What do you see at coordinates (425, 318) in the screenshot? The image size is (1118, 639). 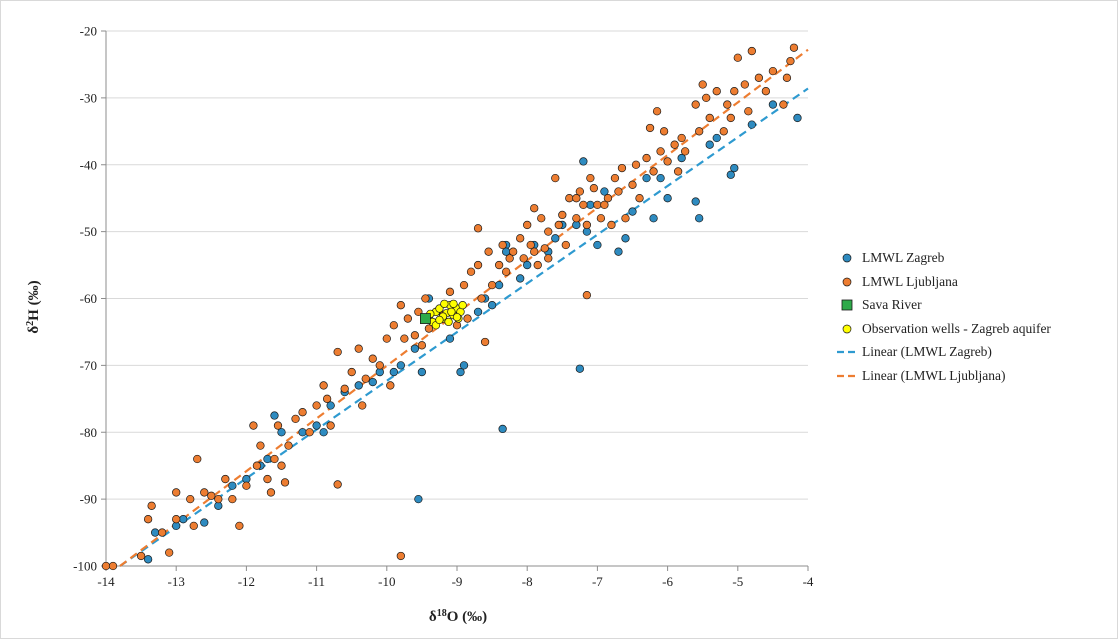 I see `point-sava-river` at bounding box center [425, 318].